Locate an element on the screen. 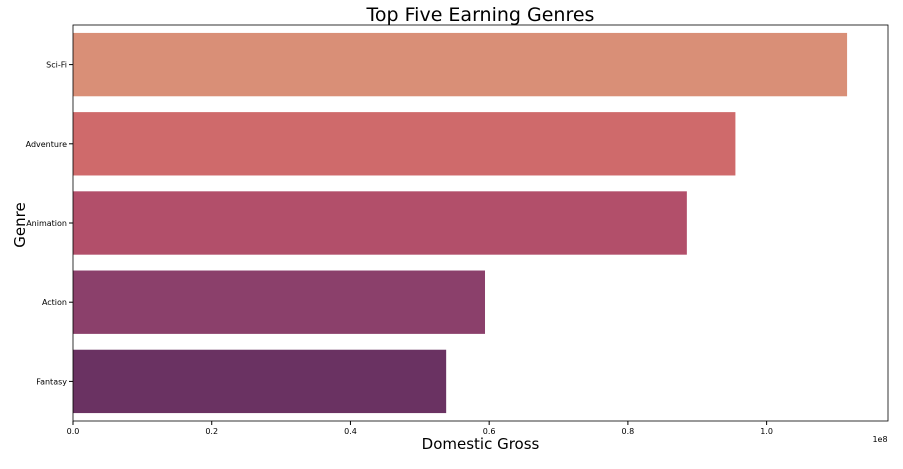 The image size is (903, 469). bar-action is located at coordinates (279, 302).